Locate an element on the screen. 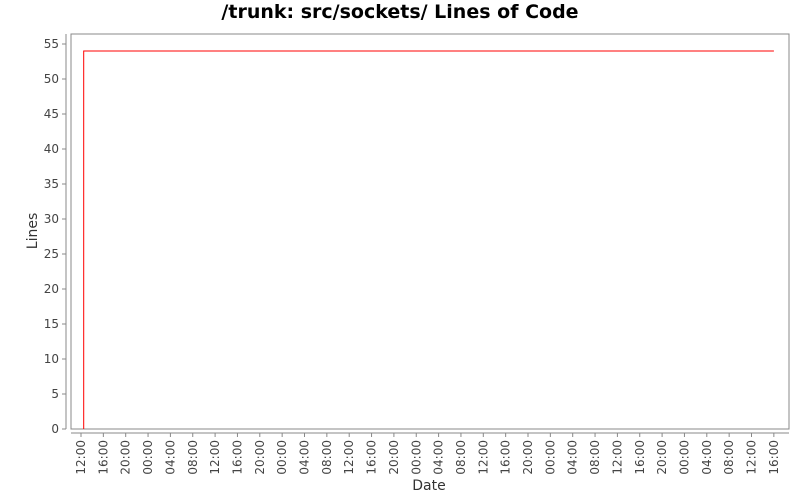  y-tick-label: 10 is located at coordinates (51, 359).